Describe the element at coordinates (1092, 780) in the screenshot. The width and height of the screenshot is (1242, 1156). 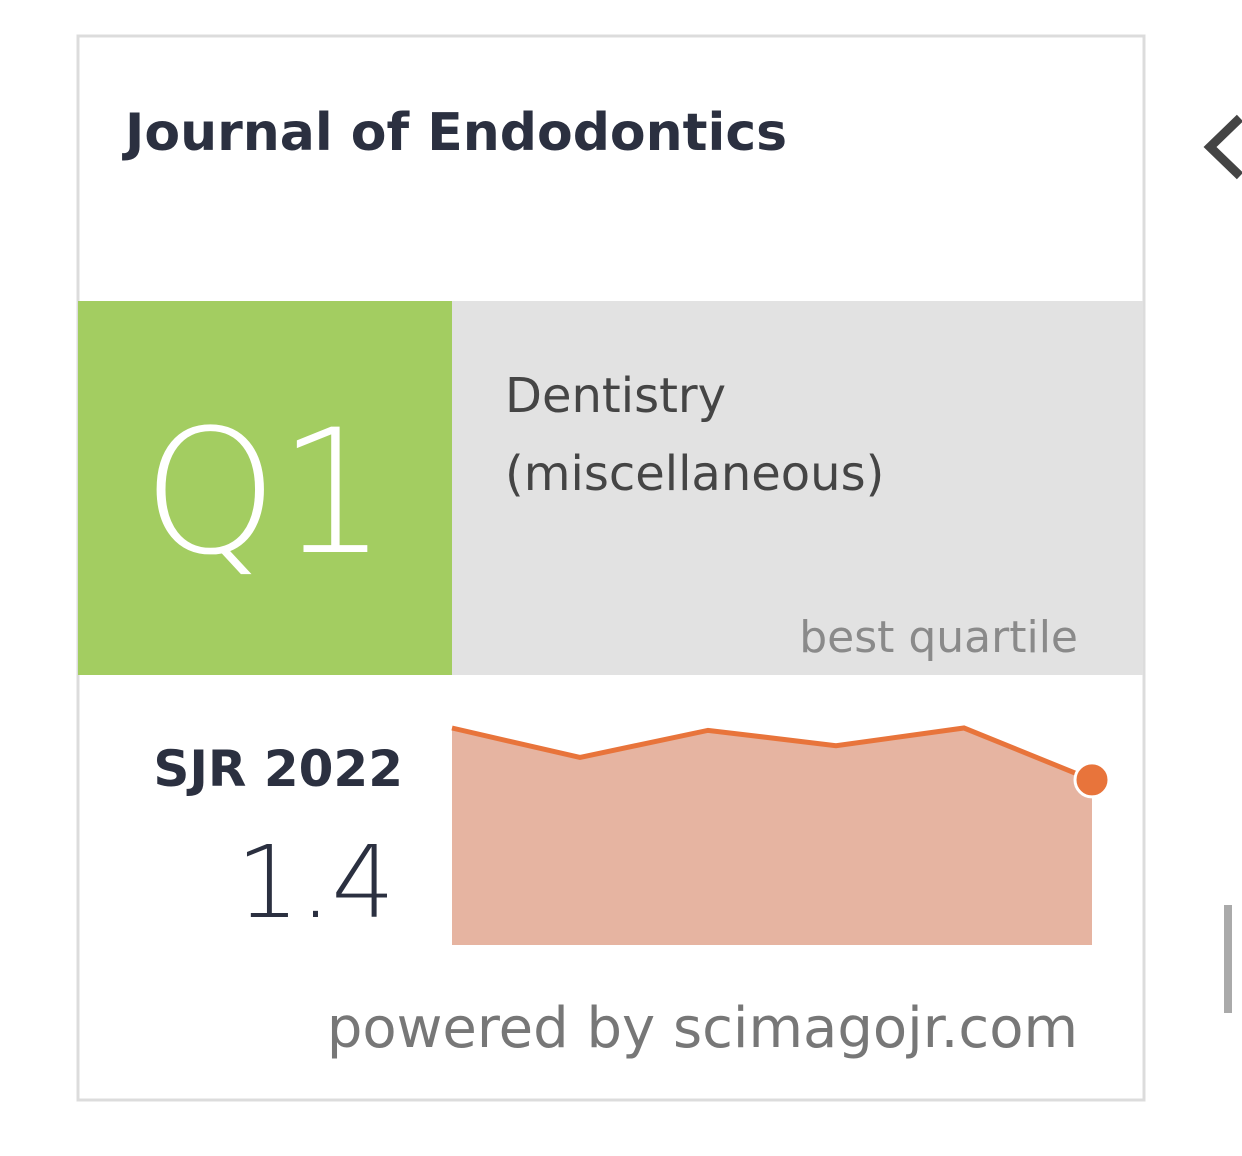
I see `sparkline-dot` at that location.